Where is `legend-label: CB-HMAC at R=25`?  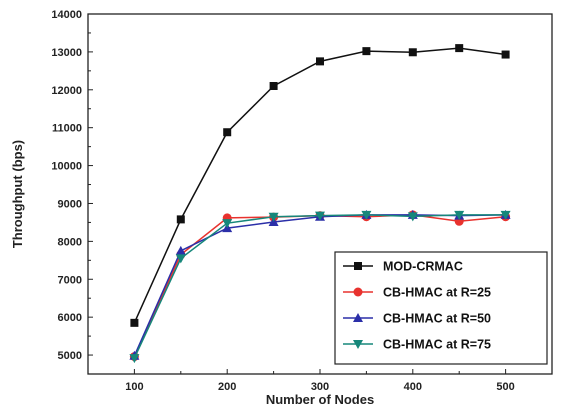 legend-label: CB-HMAC at R=25 is located at coordinates (437, 293).